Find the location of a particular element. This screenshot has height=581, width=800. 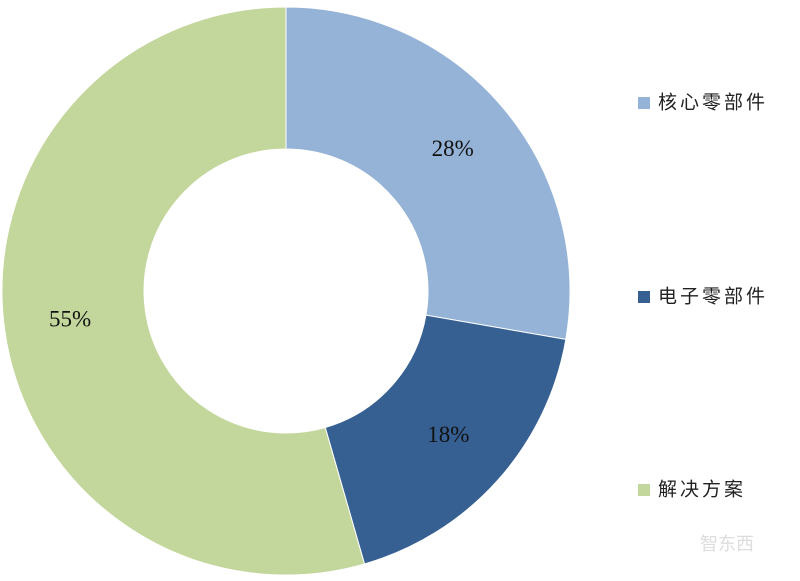

watermark: 智东西 is located at coordinates (727, 544).